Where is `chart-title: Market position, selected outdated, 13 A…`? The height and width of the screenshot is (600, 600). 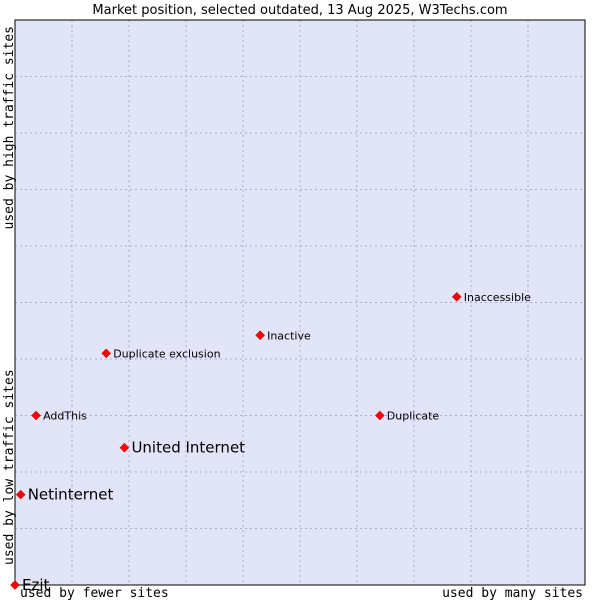
chart-title: Market position, selected outdated, 13 A… is located at coordinates (299, 10).